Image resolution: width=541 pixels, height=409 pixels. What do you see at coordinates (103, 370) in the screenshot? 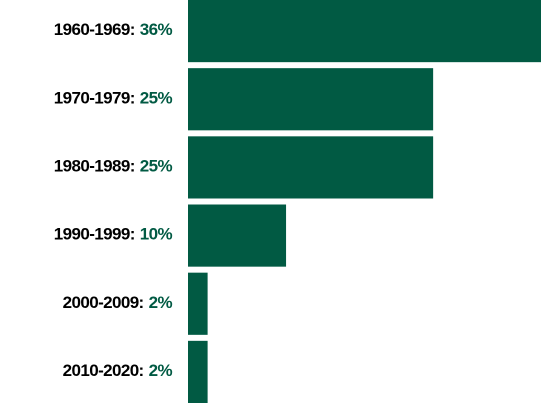
I see `category-label: 2010-2020:` at bounding box center [103, 370].